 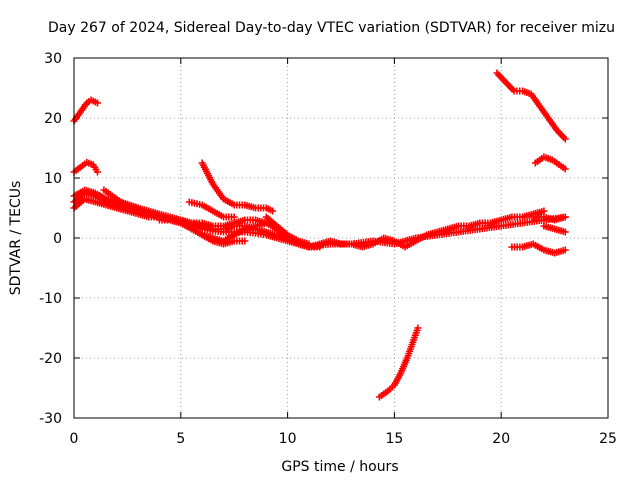 What do you see at coordinates (608, 439) in the screenshot?
I see `x-tick-label: 25` at bounding box center [608, 439].